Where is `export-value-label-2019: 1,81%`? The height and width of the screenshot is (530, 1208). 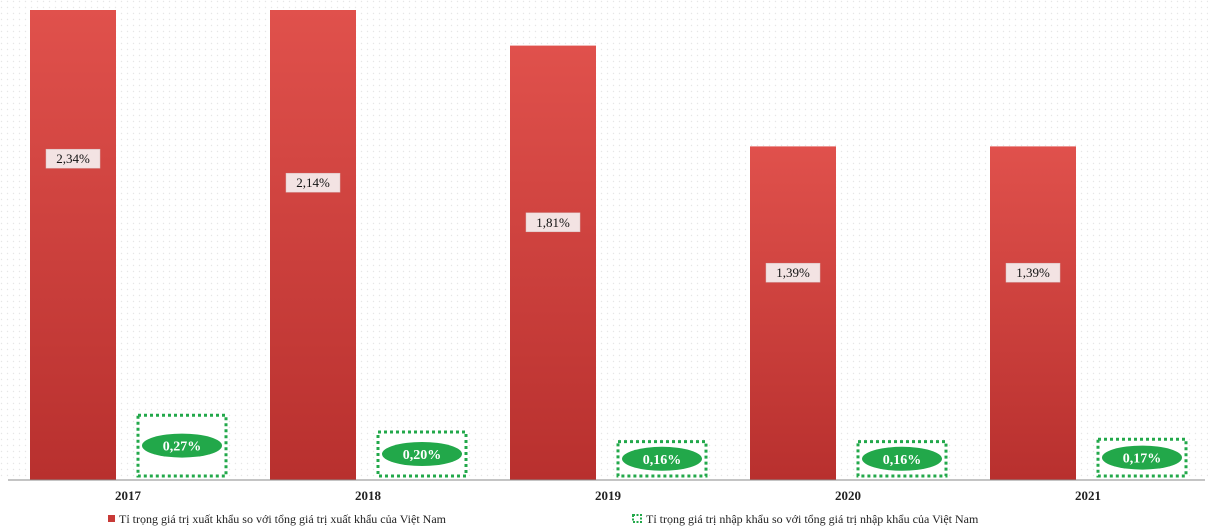 export-value-label-2019: 1,81% is located at coordinates (553, 222).